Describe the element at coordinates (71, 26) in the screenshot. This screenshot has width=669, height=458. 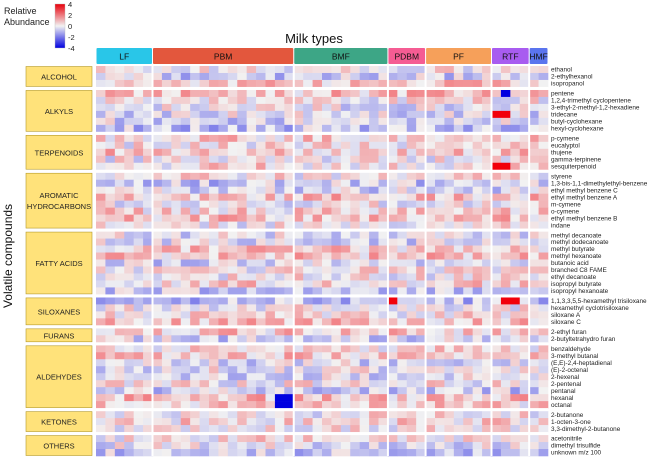
I see `legend-ticks: 420-2-4` at that location.